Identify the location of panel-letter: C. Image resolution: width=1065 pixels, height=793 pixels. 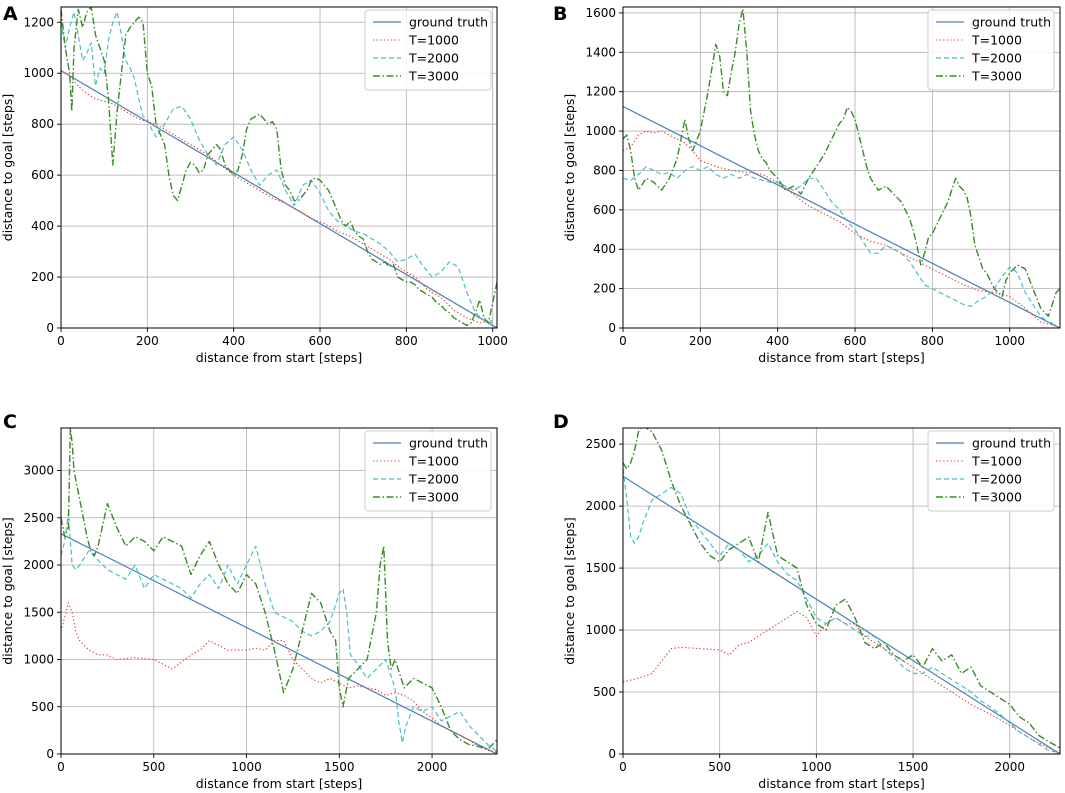
(10, 422).